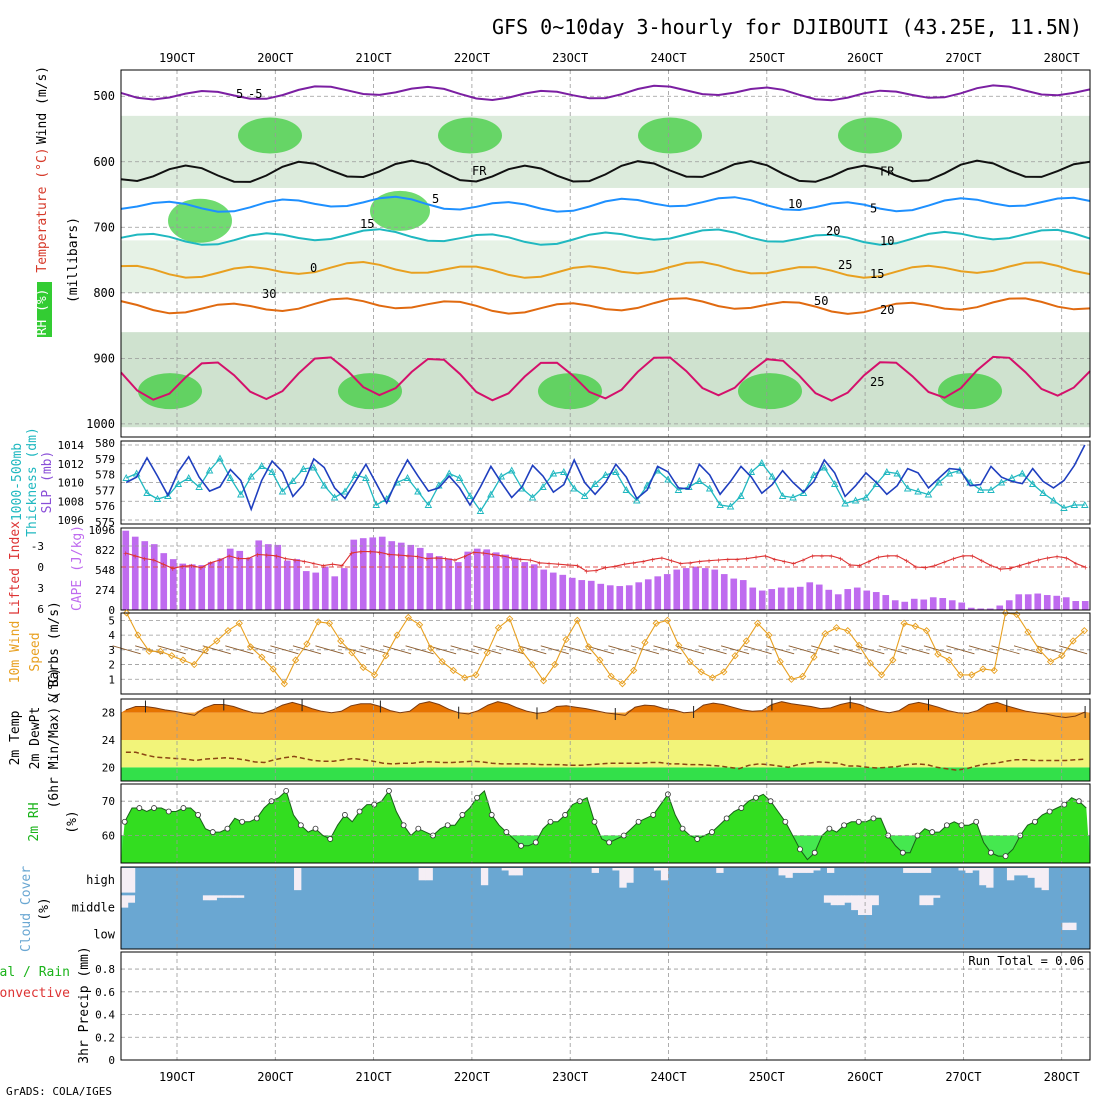 The width and height of the screenshot is (1100, 1100). I want to click on temp2m-panel: 28 24 20 2m Temp 2m DewPt (6hr Min/Max) (°C), so click(549, 738).